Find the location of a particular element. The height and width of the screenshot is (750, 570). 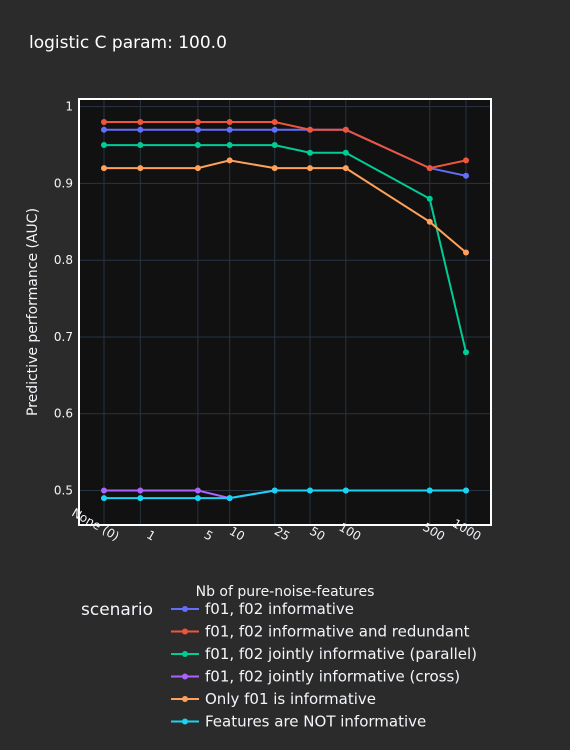

y-tick-label: 0.9 is located at coordinates (63, 183).